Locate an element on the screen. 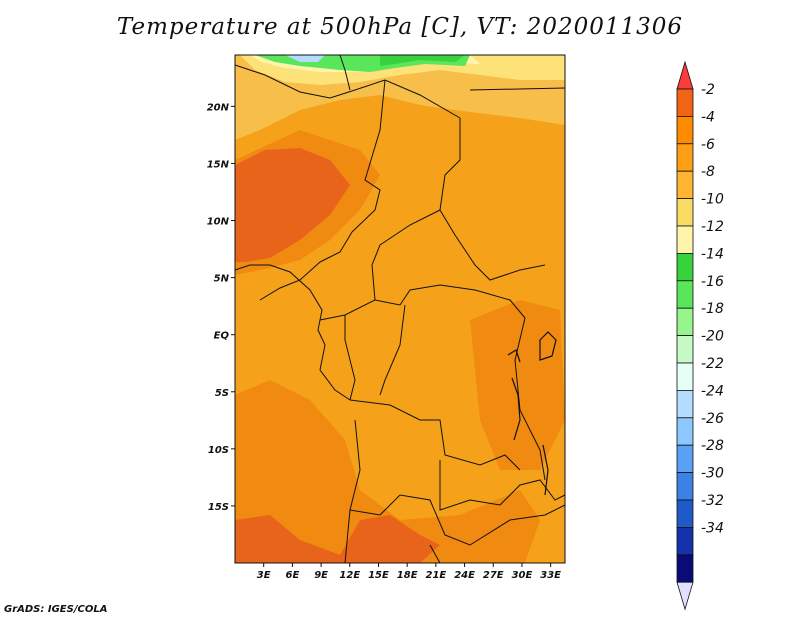 This screenshot has height=618, width=800. colorbar-label: -14 is located at coordinates (712, 254).